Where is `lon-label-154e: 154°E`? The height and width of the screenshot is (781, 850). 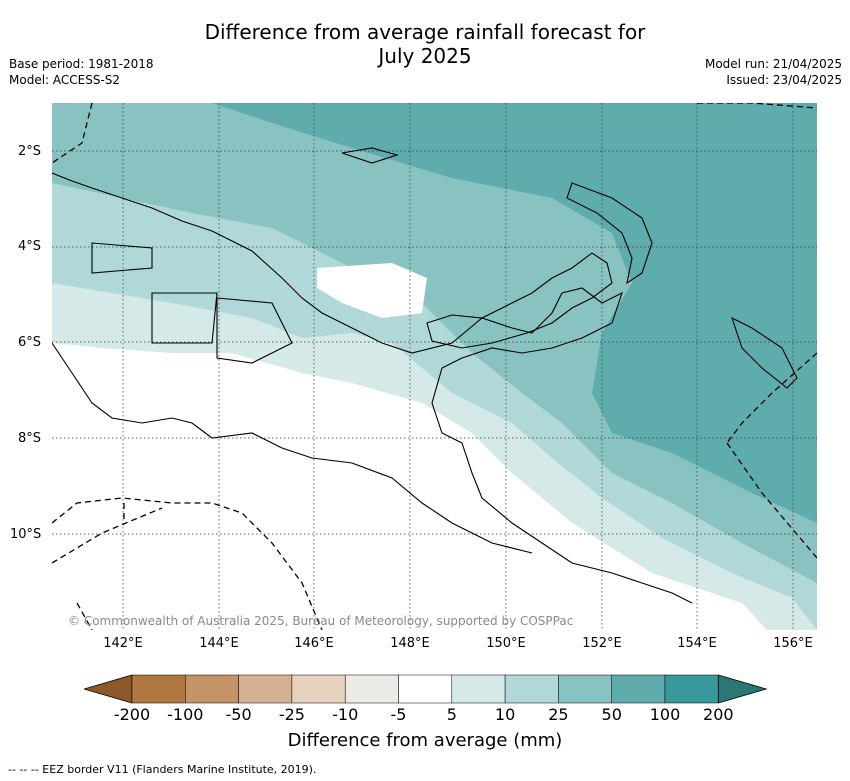
lon-label-154e: 154°E is located at coordinates (697, 643).